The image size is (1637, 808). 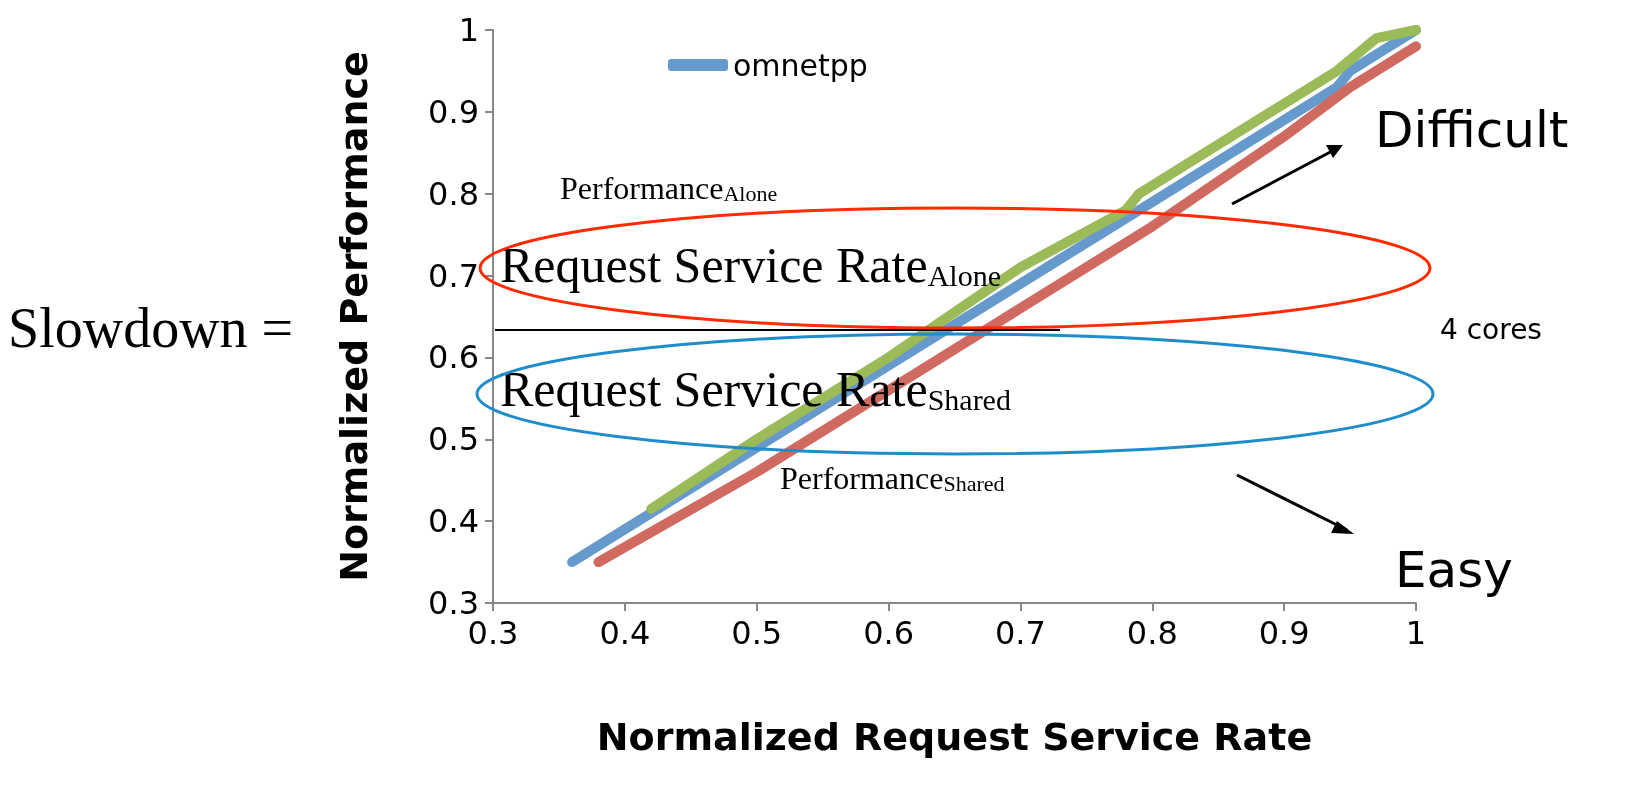 I want to click on x-tick-label: 0.6, so click(x=889, y=633).